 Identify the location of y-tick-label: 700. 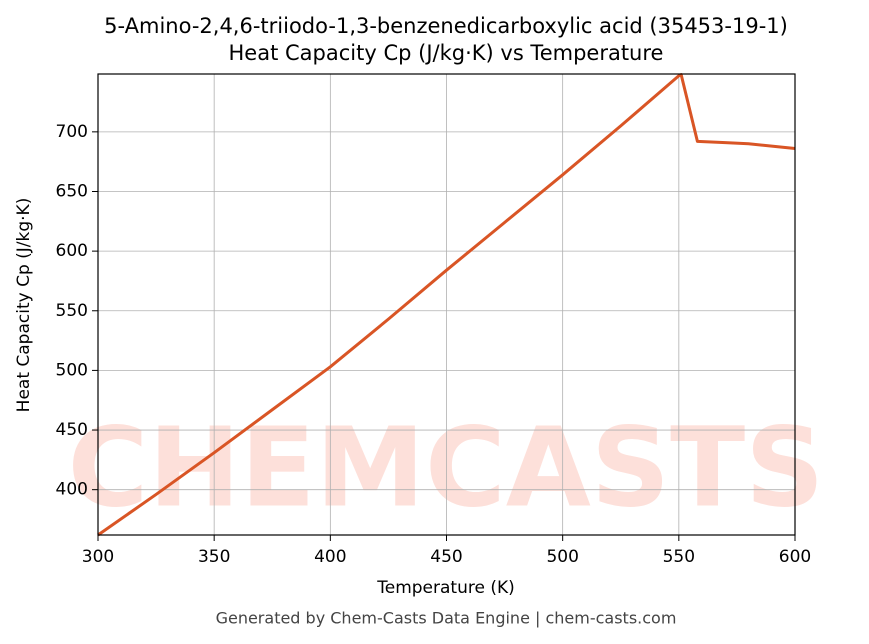
(72, 132).